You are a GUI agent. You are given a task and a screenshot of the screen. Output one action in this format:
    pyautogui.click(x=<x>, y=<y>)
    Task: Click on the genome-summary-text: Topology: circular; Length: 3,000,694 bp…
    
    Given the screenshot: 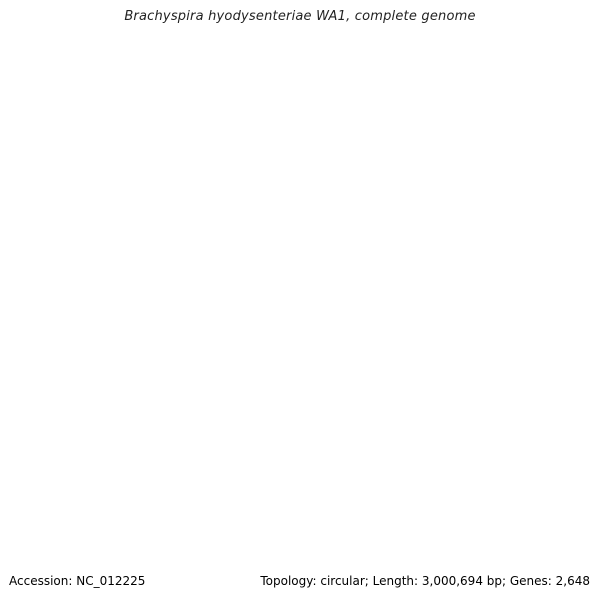 What is the action you would take?
    pyautogui.click(x=425, y=581)
    